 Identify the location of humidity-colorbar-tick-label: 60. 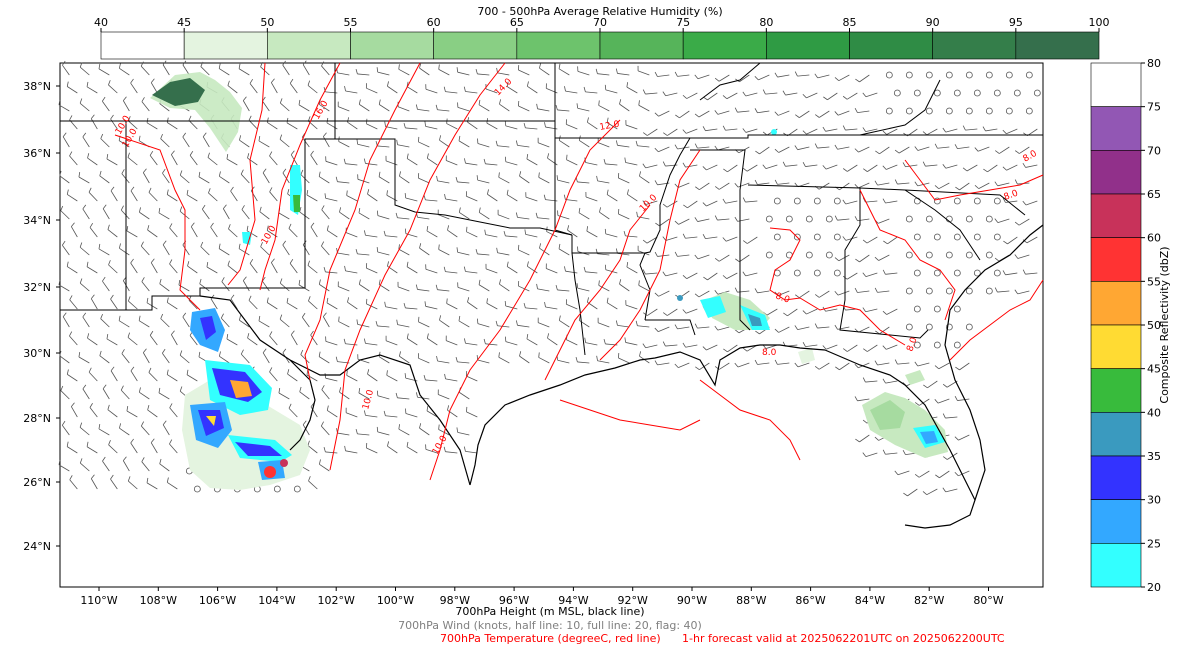
(434, 22).